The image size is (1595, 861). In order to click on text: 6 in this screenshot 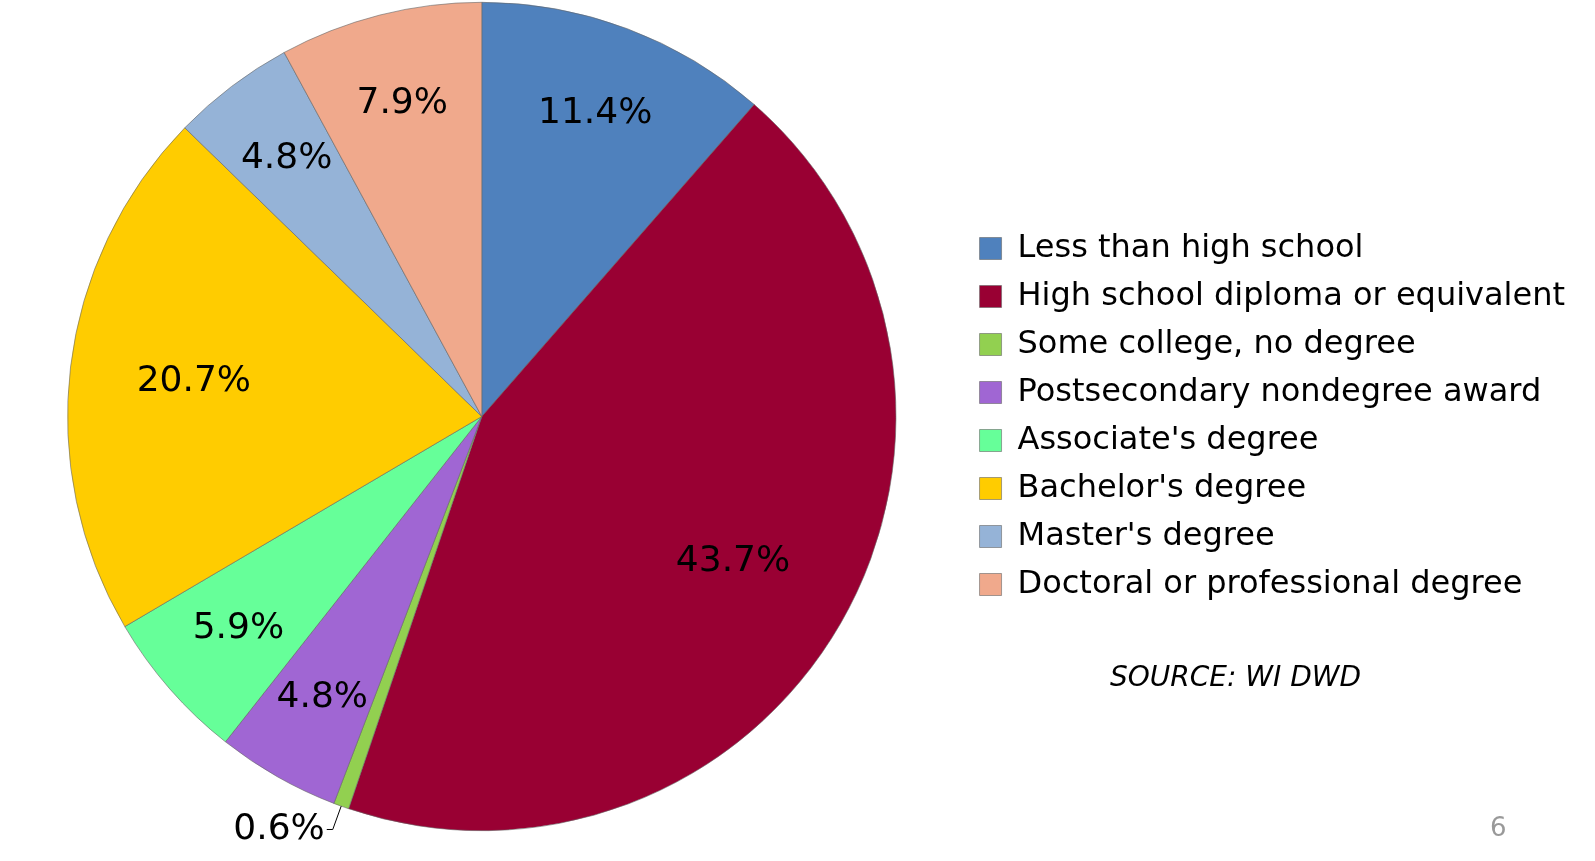, I will do `click(1498, 827)`.